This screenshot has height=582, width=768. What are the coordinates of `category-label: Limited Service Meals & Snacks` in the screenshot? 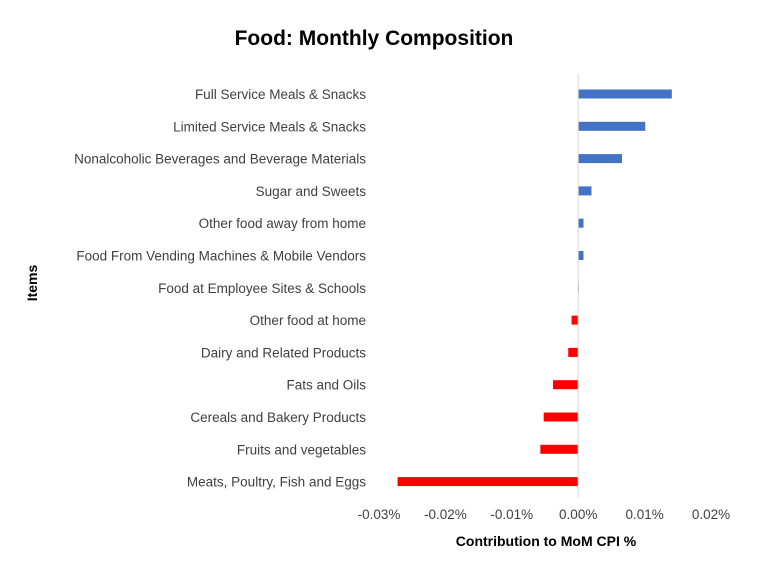 It's located at (269, 126).